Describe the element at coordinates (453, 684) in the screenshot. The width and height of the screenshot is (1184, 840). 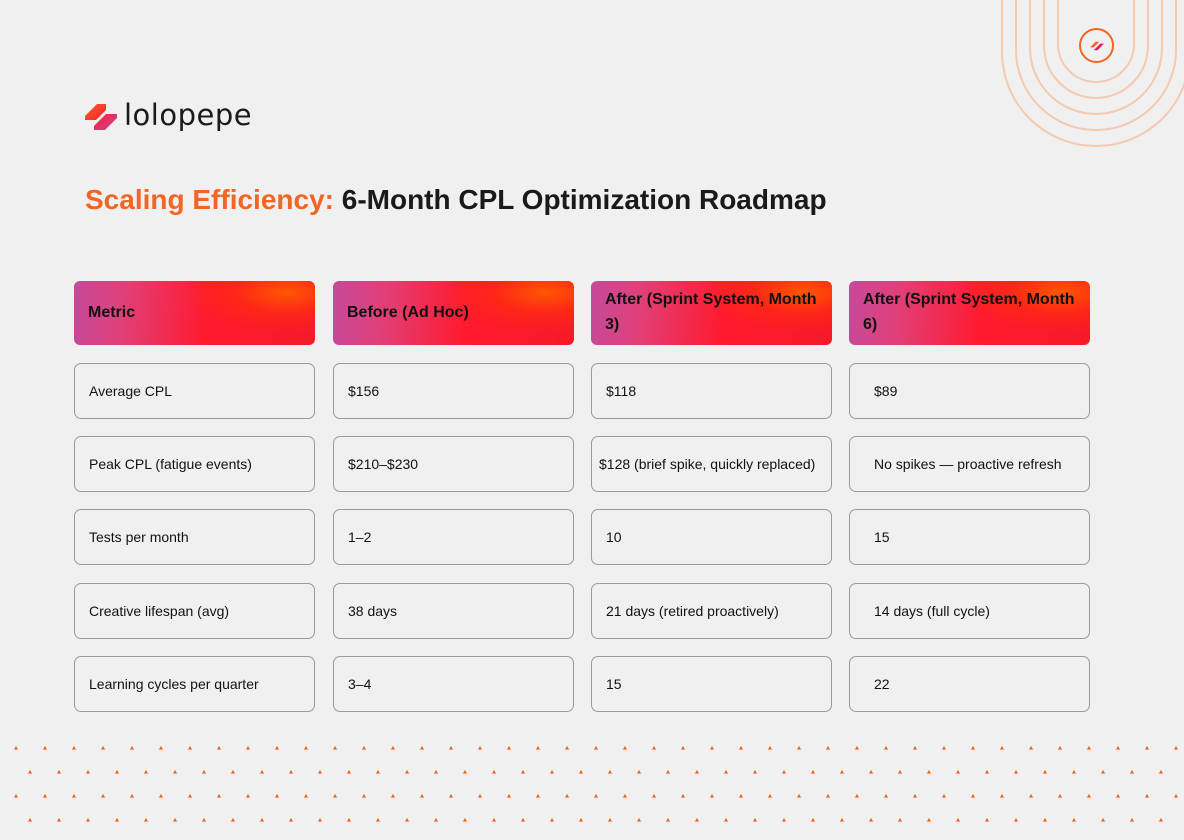
I see `table-cell-before: 3–4` at that location.